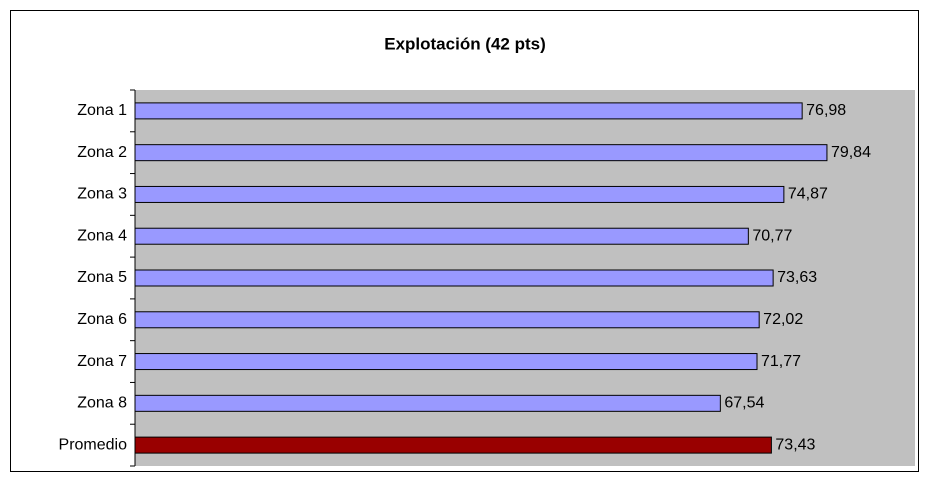  What do you see at coordinates (851, 152) in the screenshot?
I see `data-label: 79,84` at bounding box center [851, 152].